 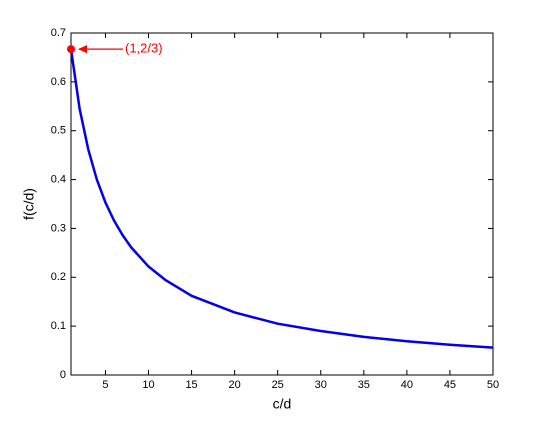 I want to click on annotation-label: (1,2/3), so click(x=144, y=48).